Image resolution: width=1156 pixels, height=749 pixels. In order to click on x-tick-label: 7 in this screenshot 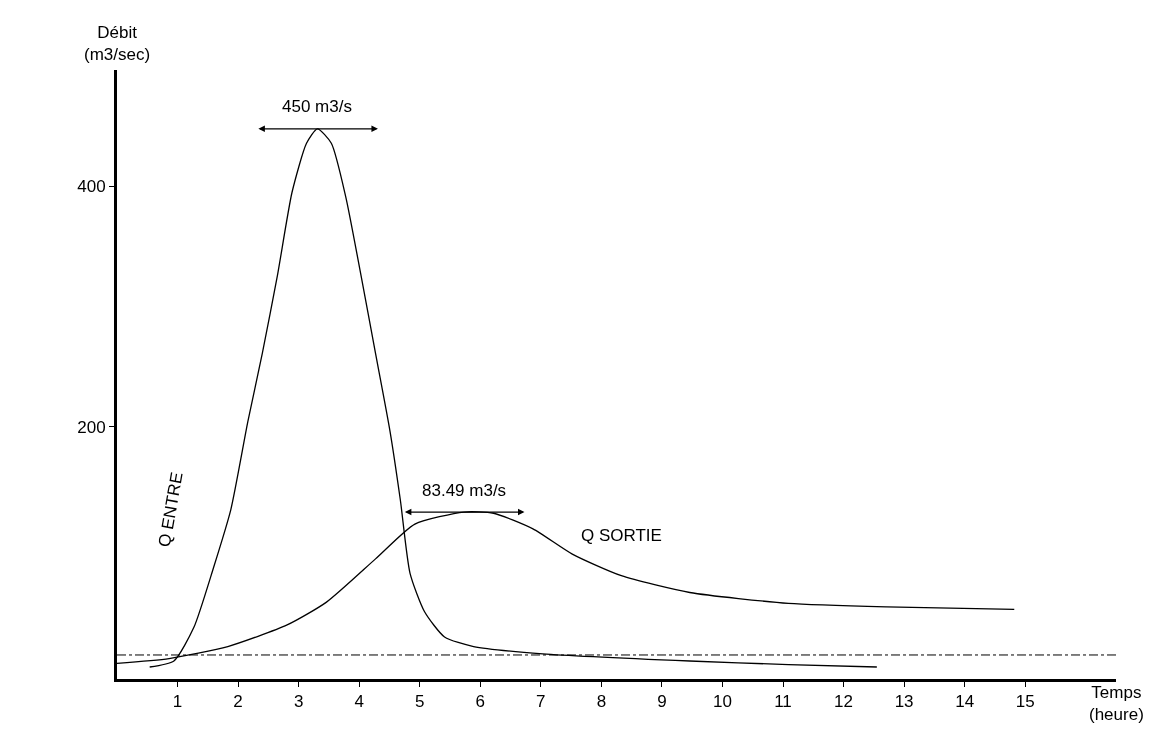, I will do `click(541, 702)`.